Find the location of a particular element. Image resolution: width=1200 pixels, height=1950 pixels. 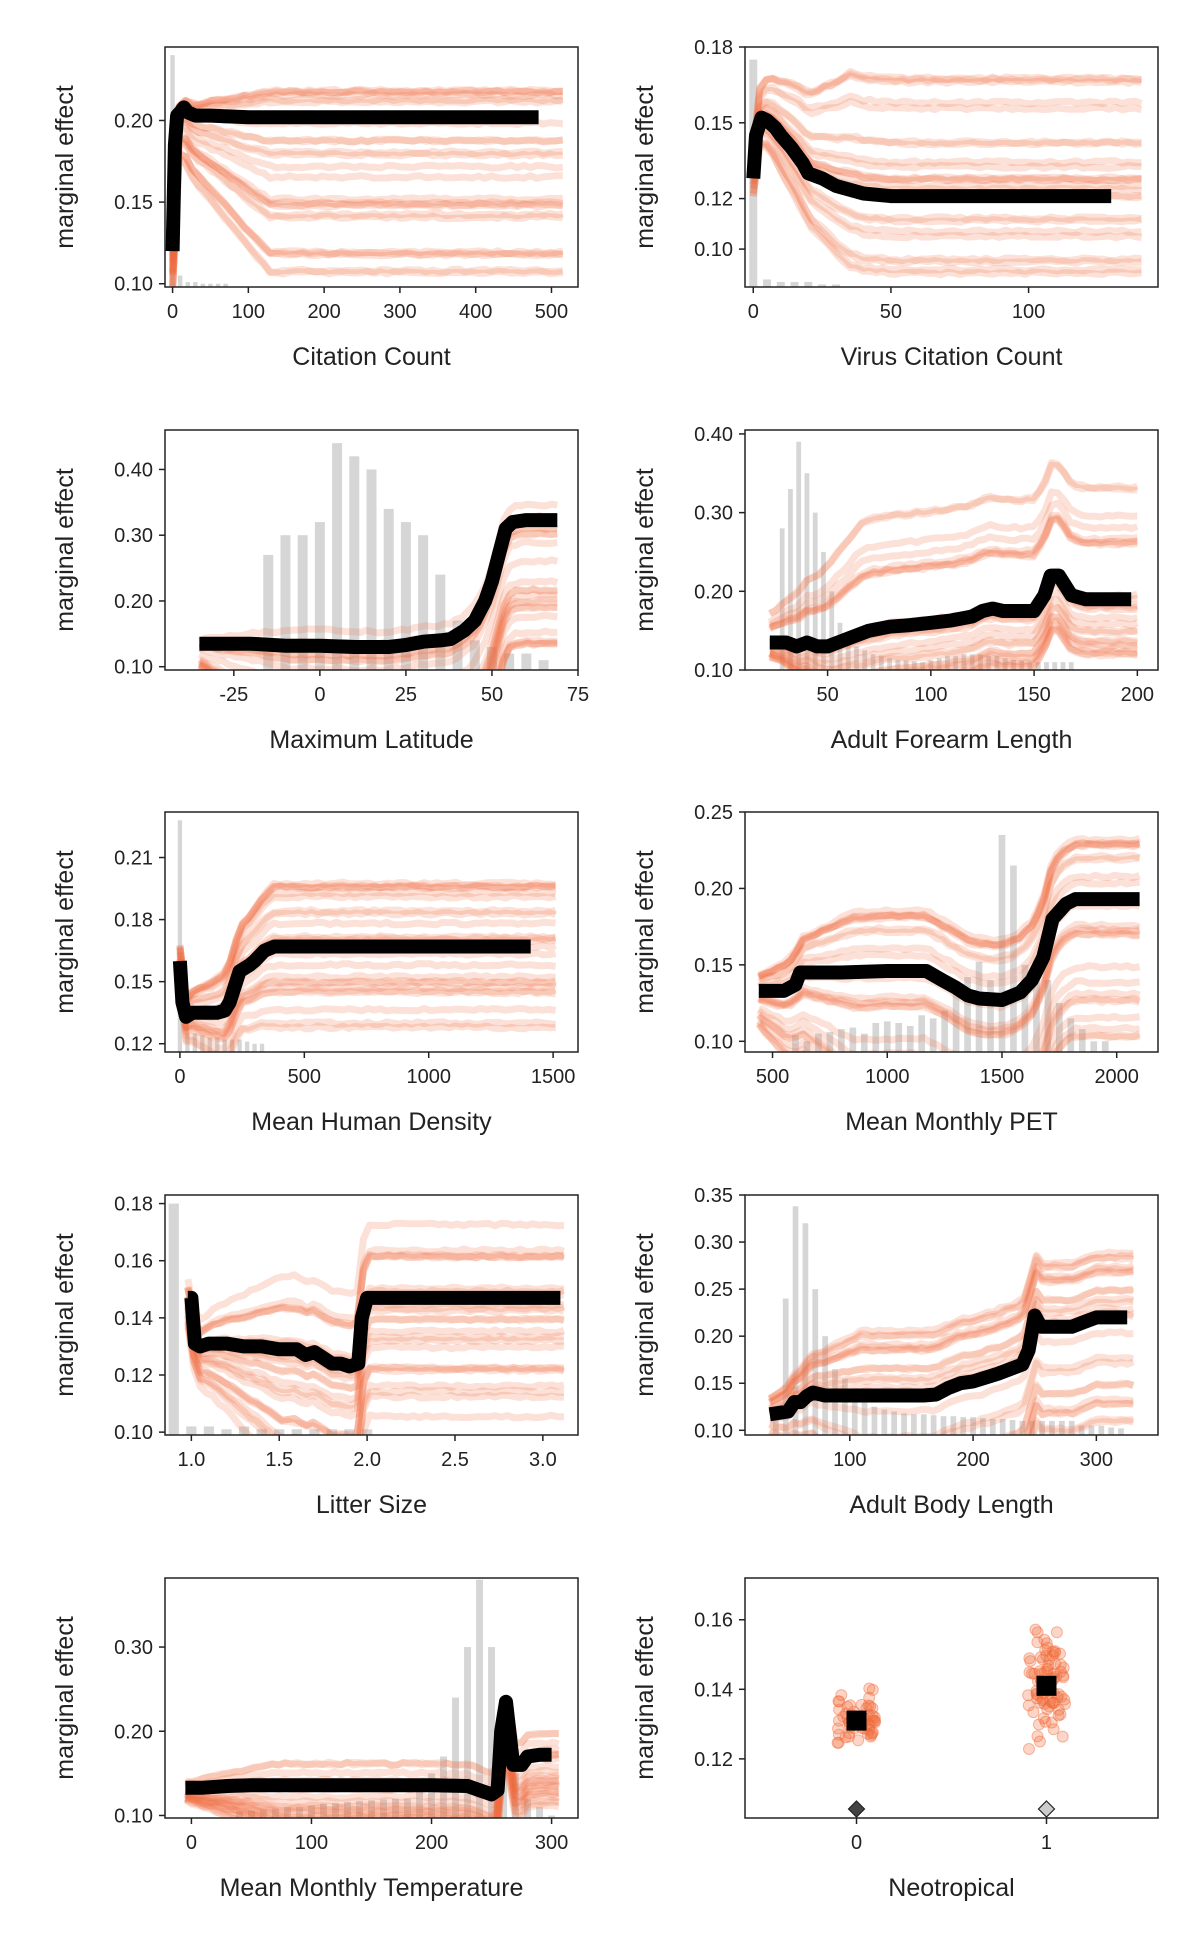

y-axis: 0.10 0.15 0.20 is located at coordinates (139, 203).